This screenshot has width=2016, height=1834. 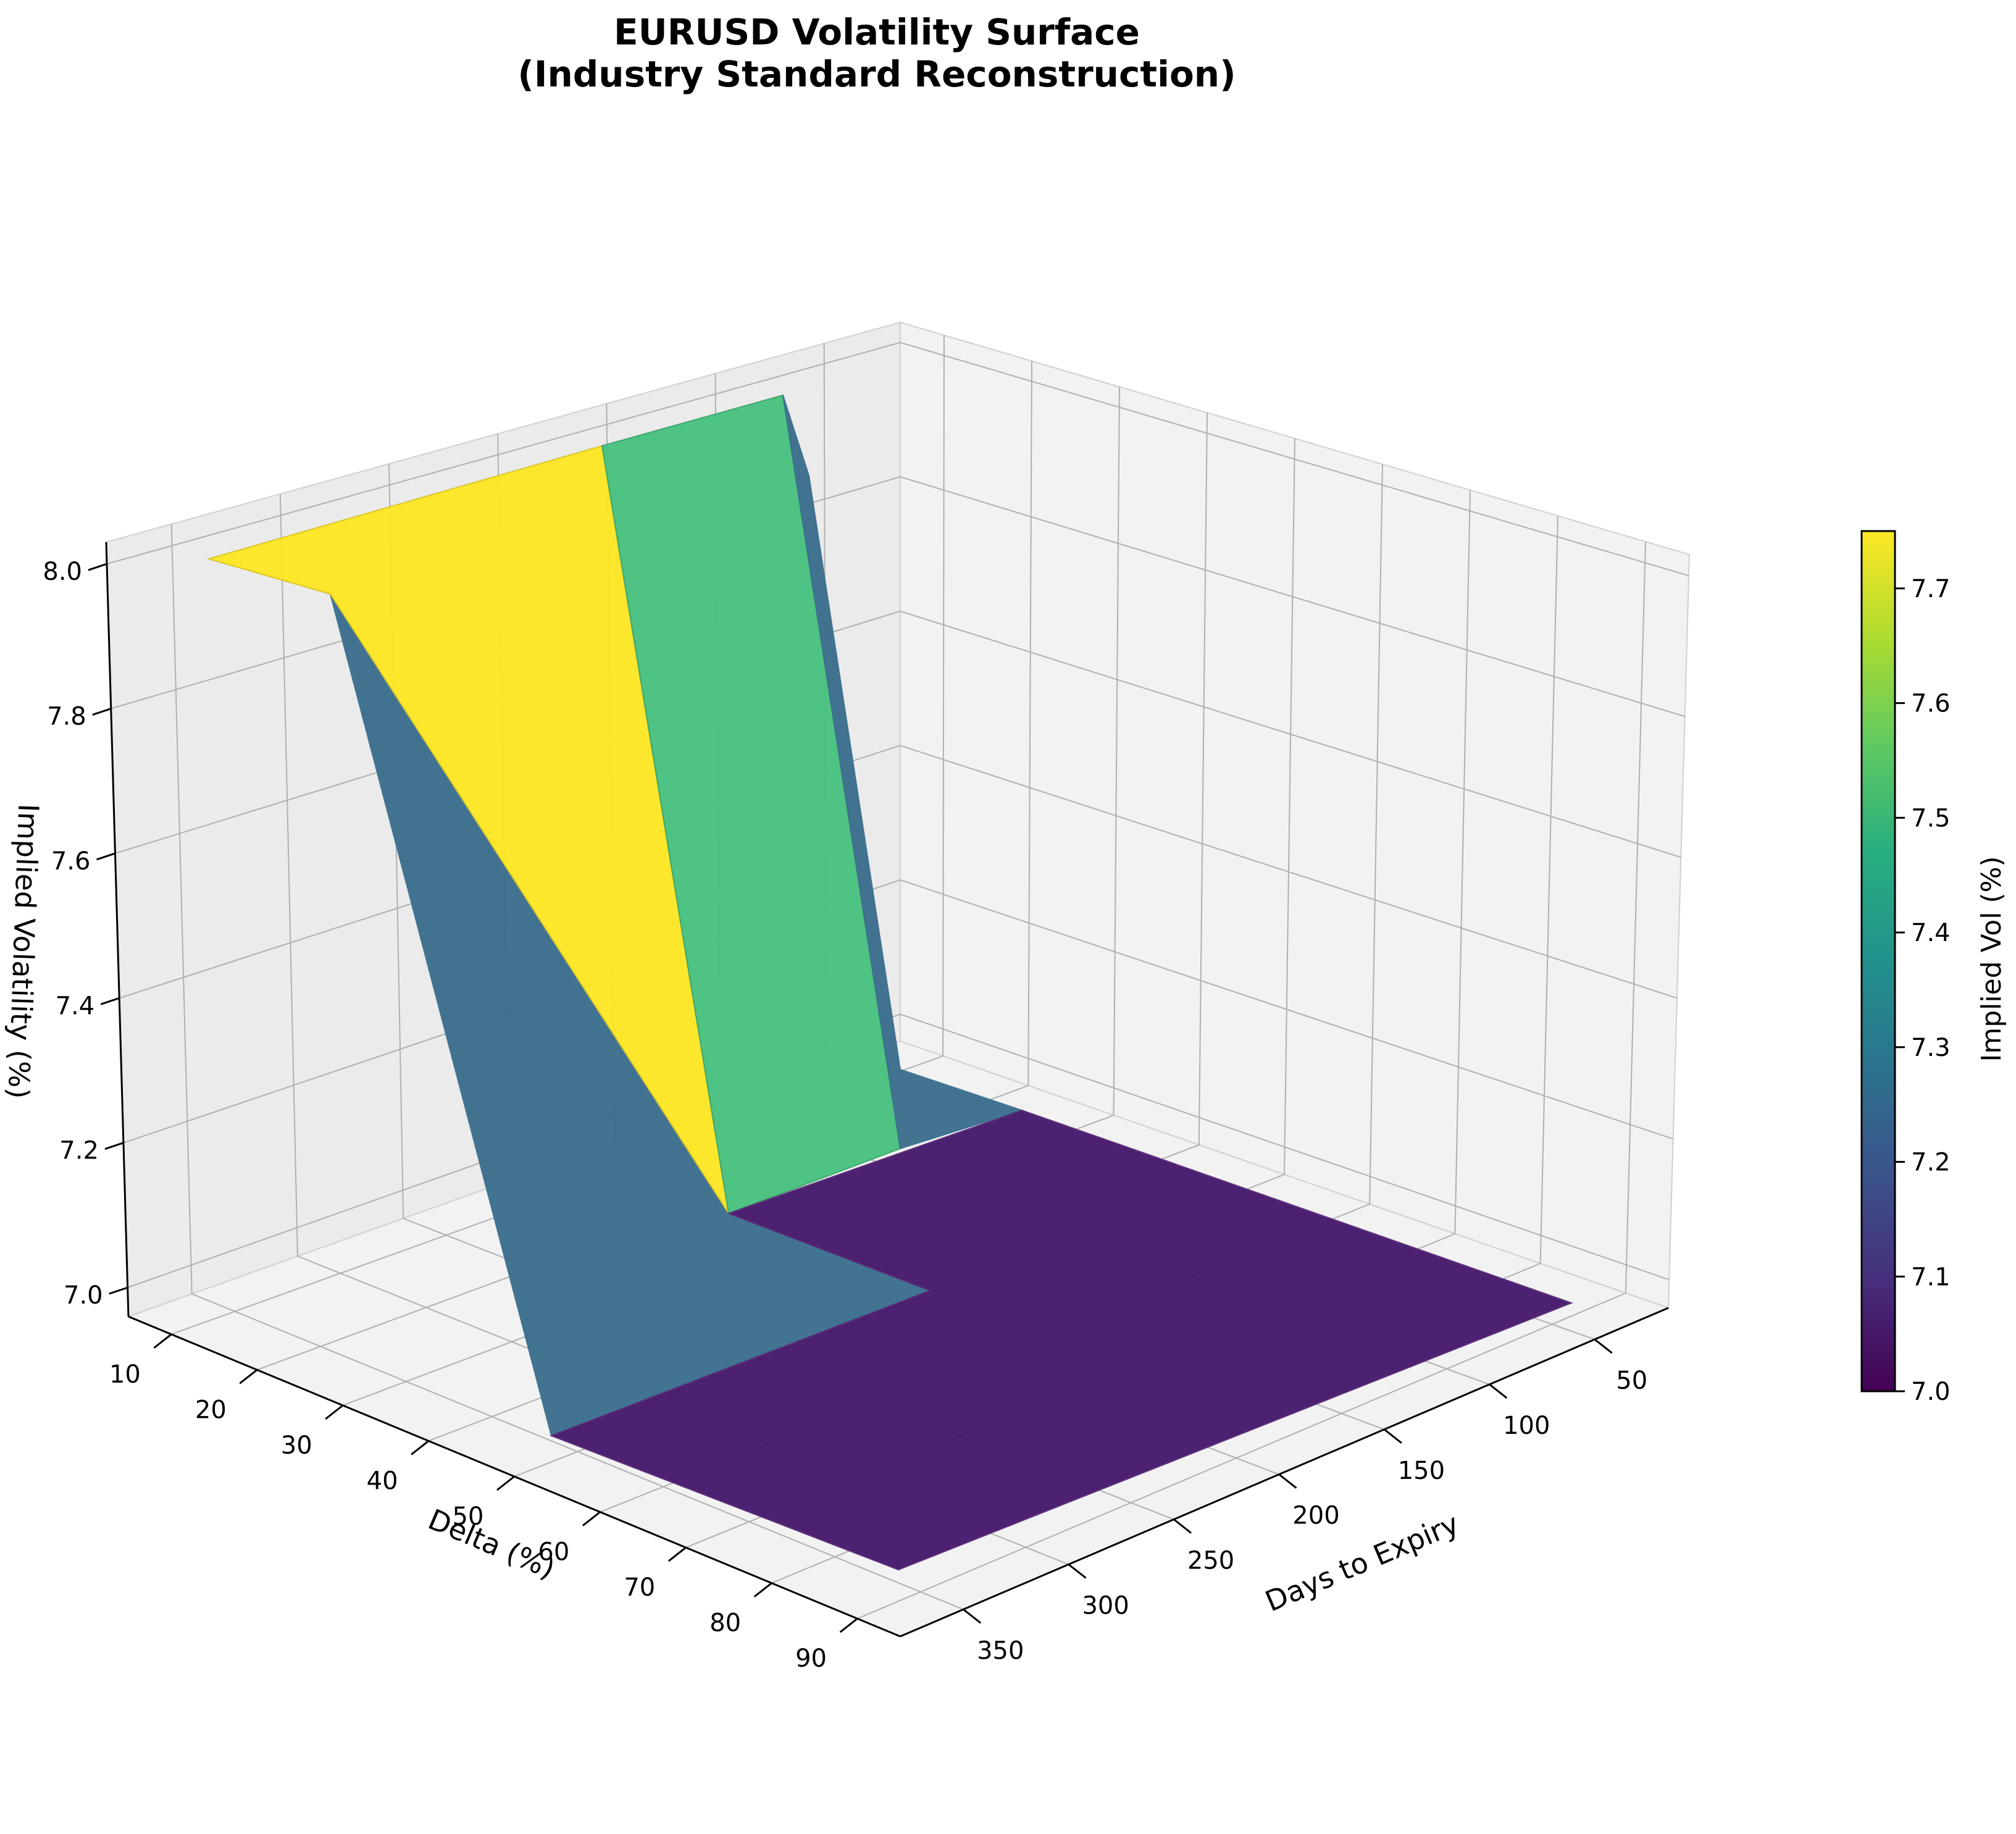 What do you see at coordinates (1931, 589) in the screenshot?
I see `colorbar-tick-label: 7.7` at bounding box center [1931, 589].